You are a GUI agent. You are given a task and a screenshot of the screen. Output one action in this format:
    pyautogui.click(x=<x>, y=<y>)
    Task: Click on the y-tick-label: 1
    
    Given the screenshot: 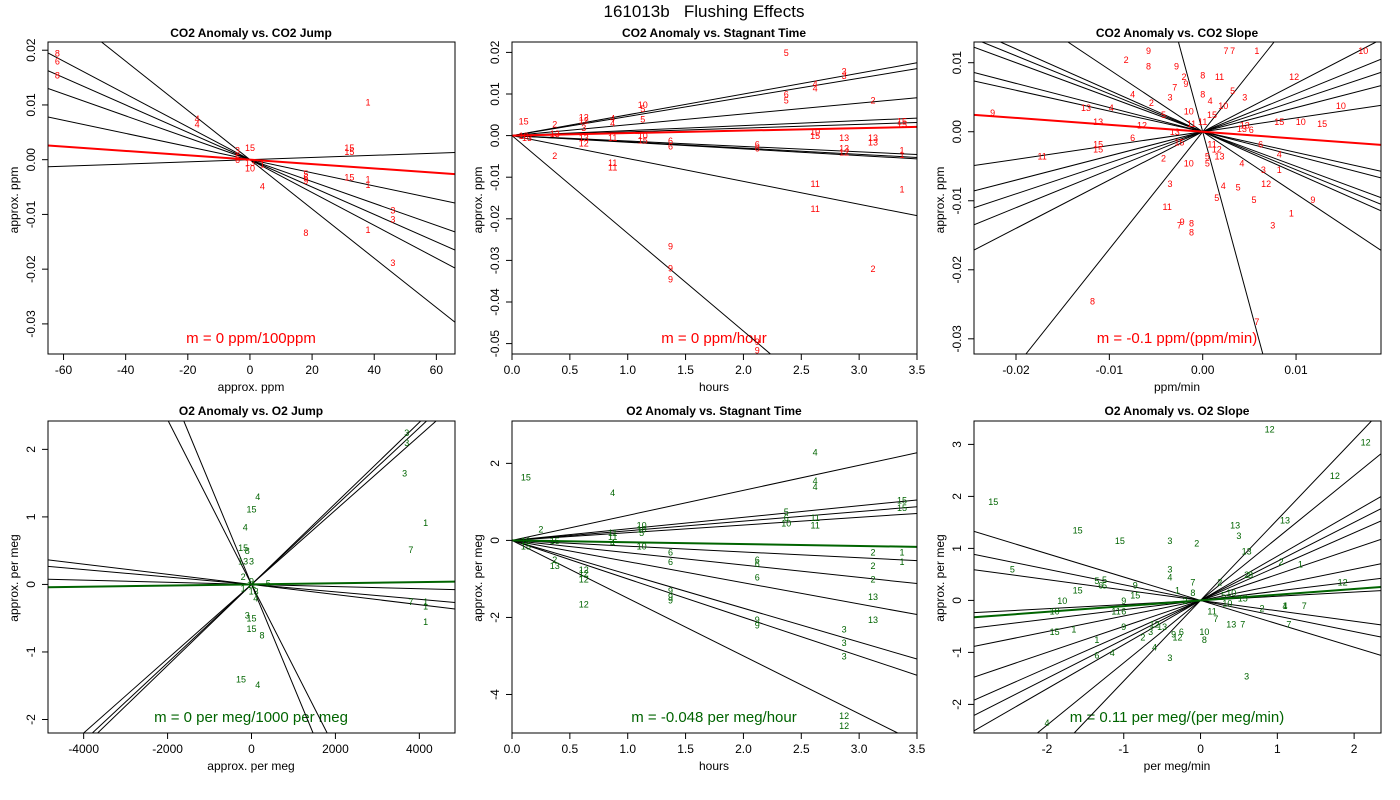 What is the action you would take?
    pyautogui.click(x=957, y=548)
    